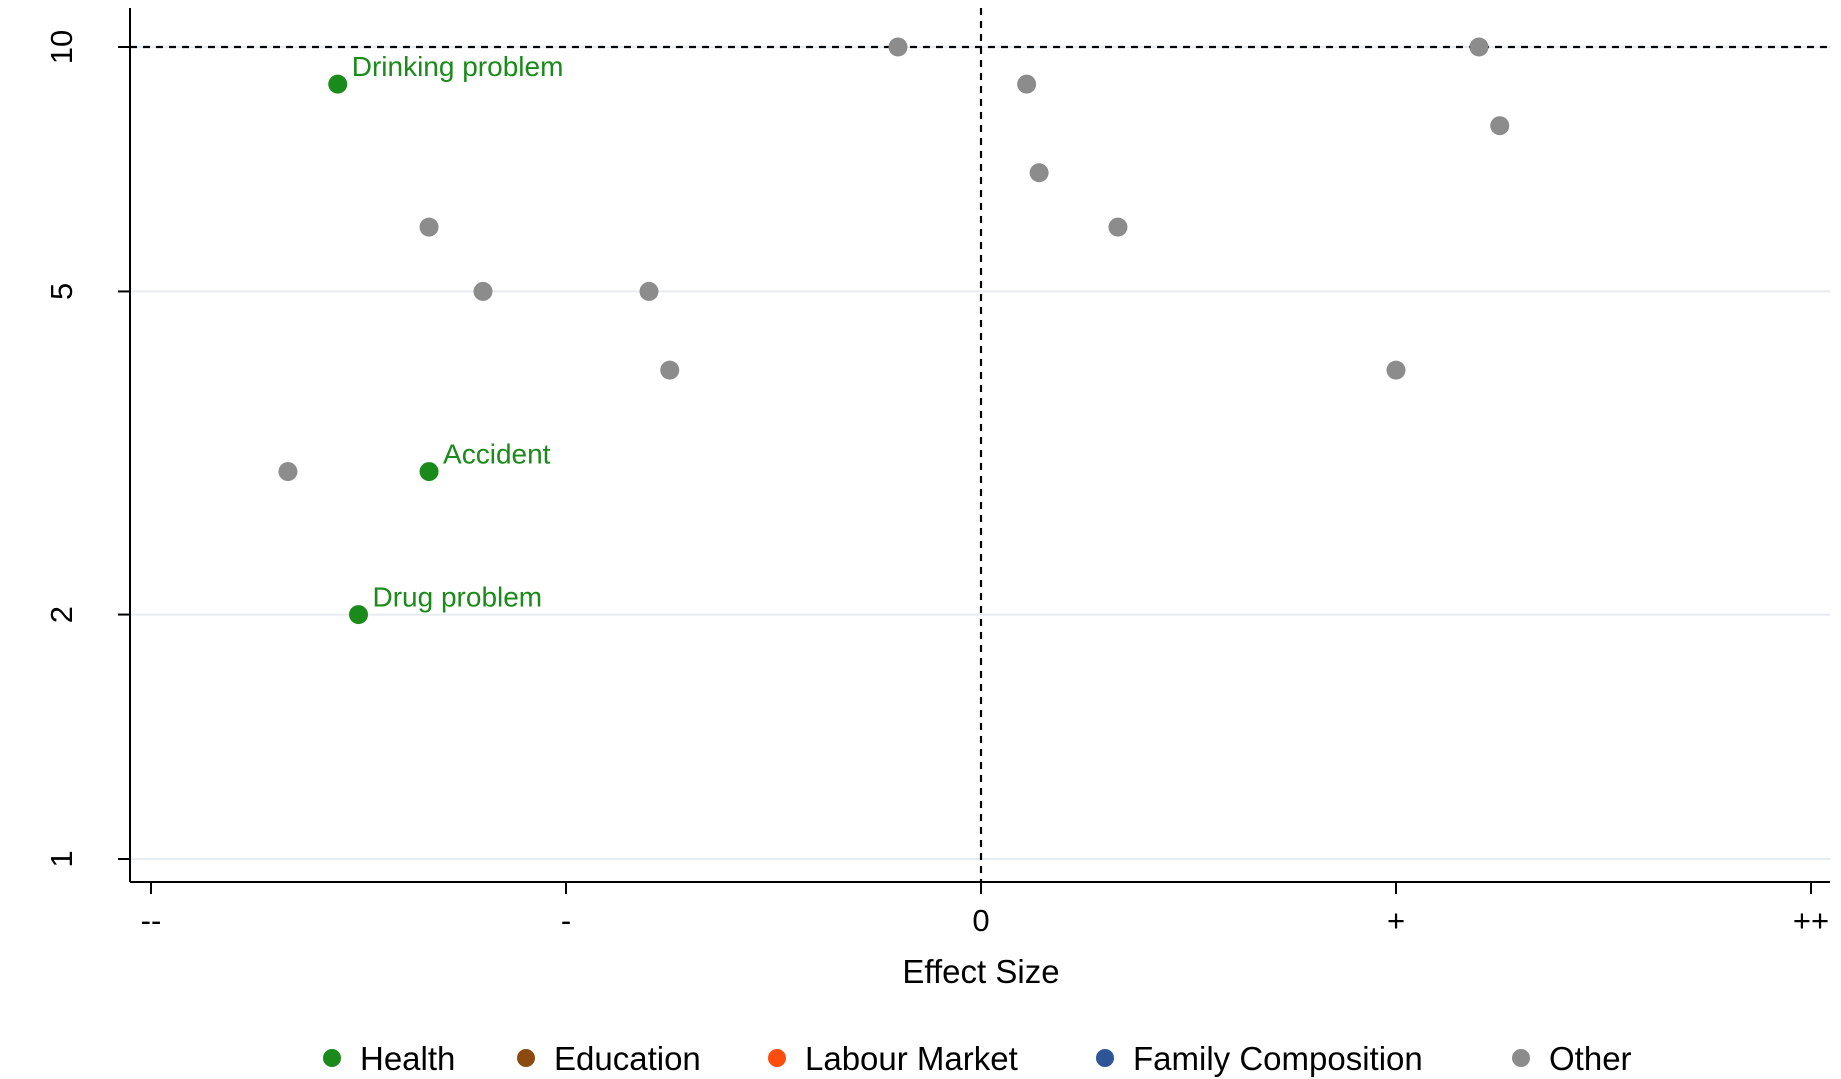 Image resolution: width=1841 pixels, height=1079 pixels. Describe the element at coordinates (61, 614) in the screenshot. I see `y-tick-label: 2` at that location.